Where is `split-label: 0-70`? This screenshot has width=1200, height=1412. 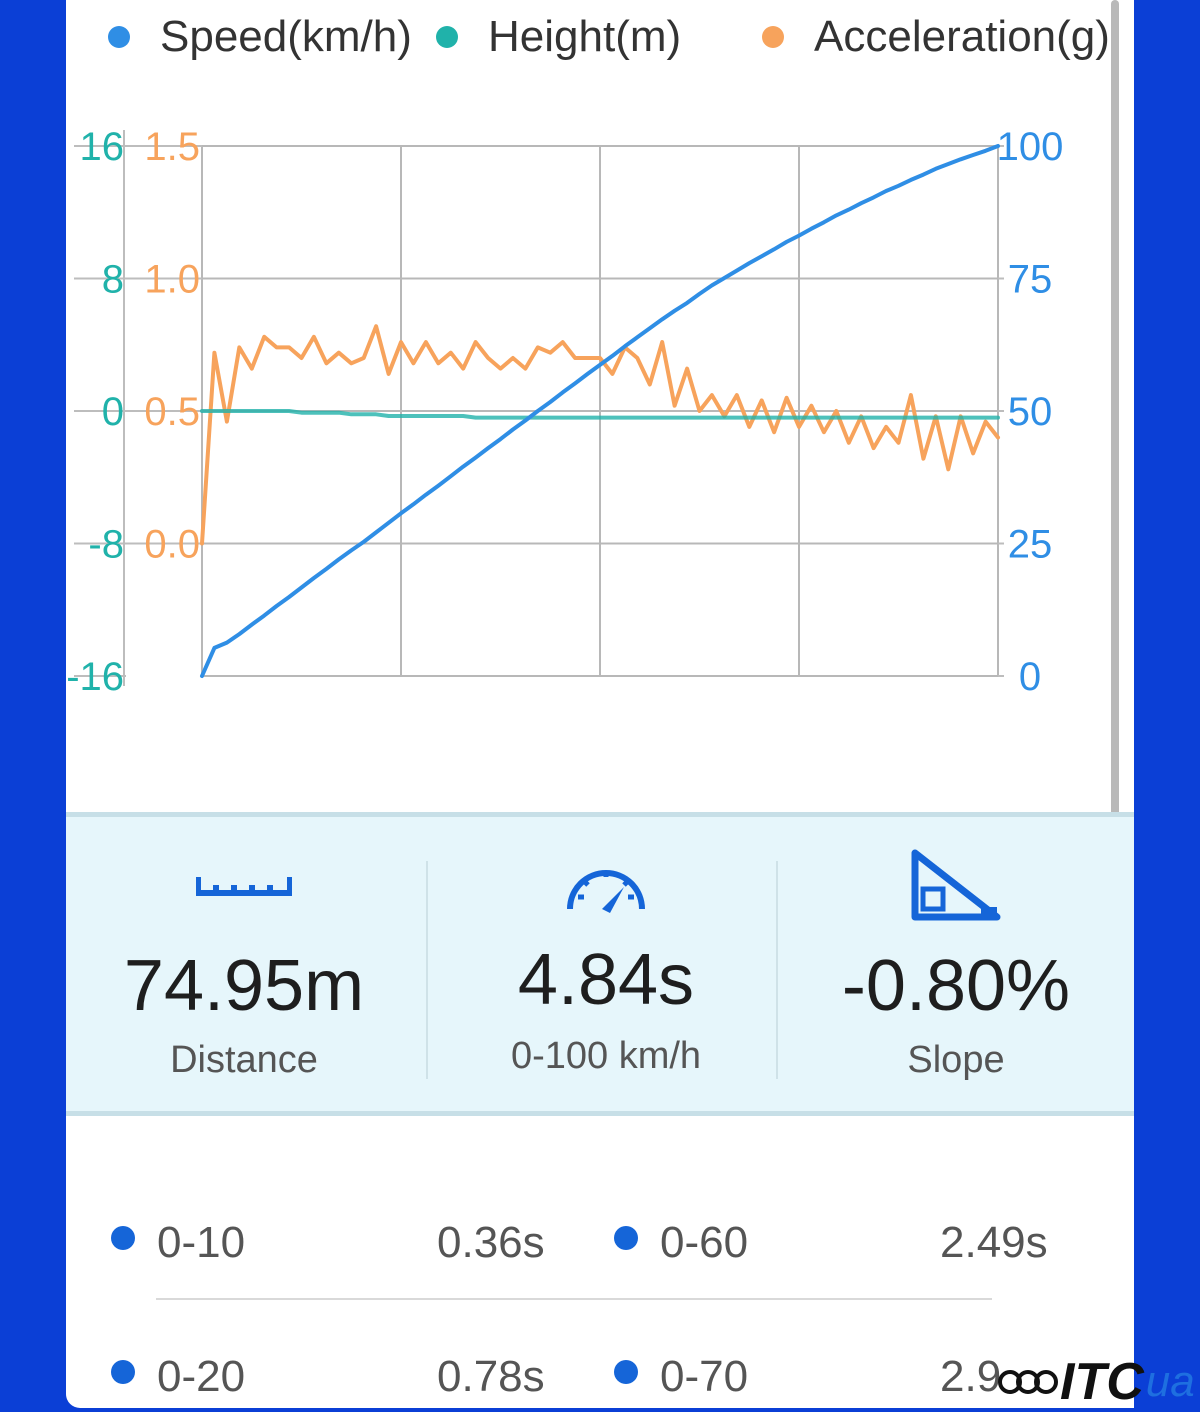
split-label: 0-70 is located at coordinates (704, 1376).